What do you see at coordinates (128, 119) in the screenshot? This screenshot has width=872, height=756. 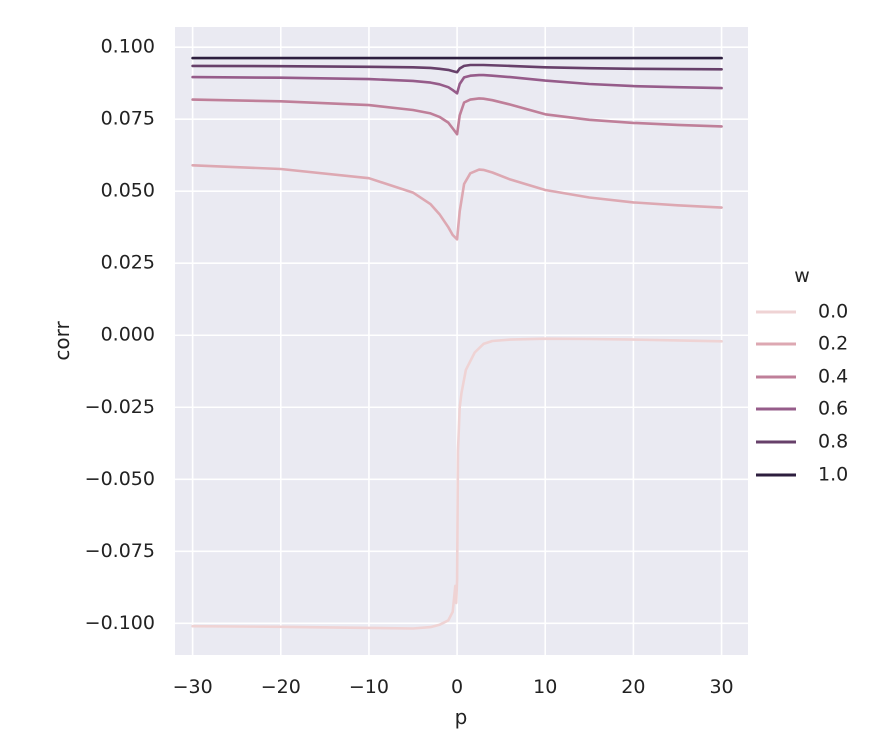 I see `y-tick-label: 0.075` at bounding box center [128, 119].